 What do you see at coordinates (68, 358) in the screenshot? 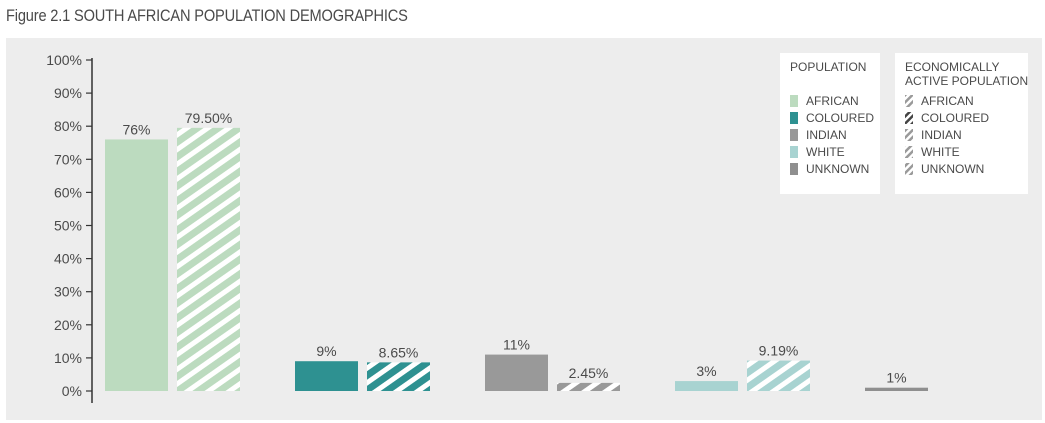
I see `y-tick-label: 10%` at bounding box center [68, 358].